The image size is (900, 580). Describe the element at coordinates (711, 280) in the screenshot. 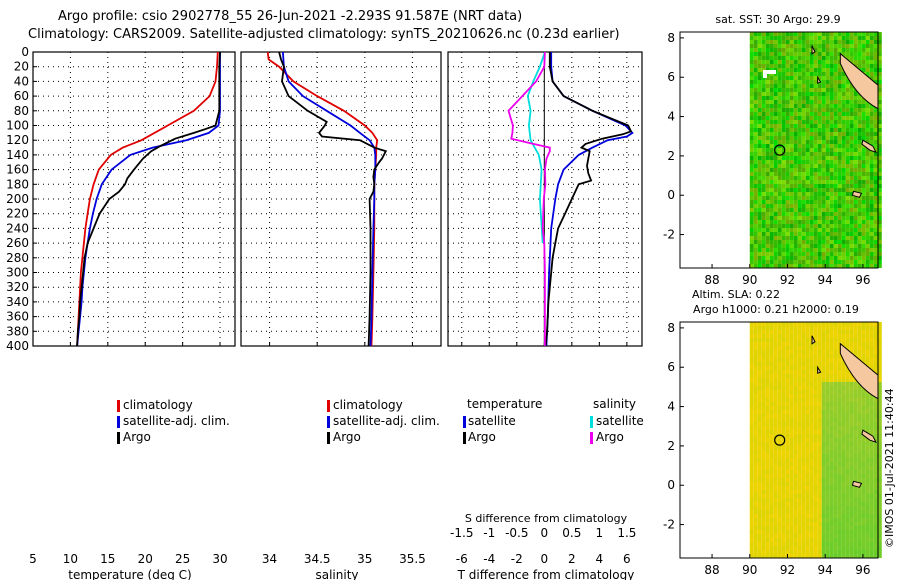

I see `map-x-tick-label: 88` at that location.